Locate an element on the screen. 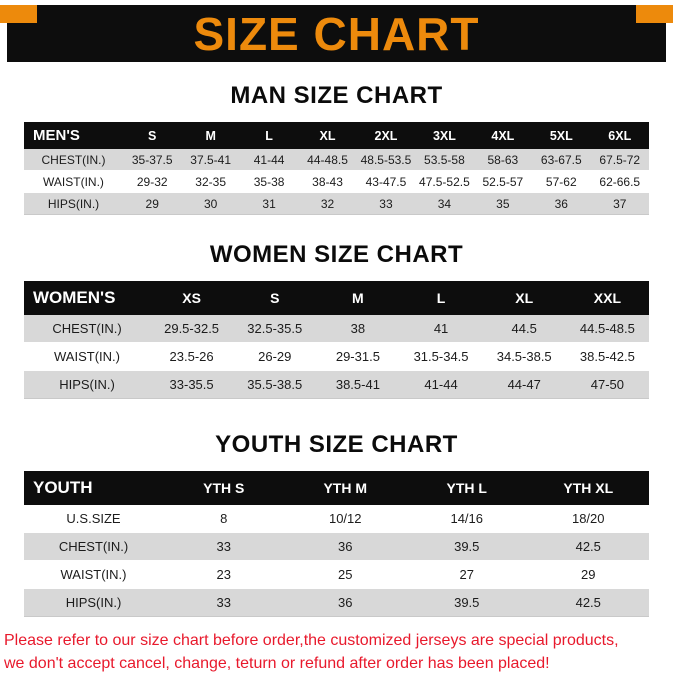 This screenshot has width=673, height=675. table-cell: 18/20 is located at coordinates (588, 519).